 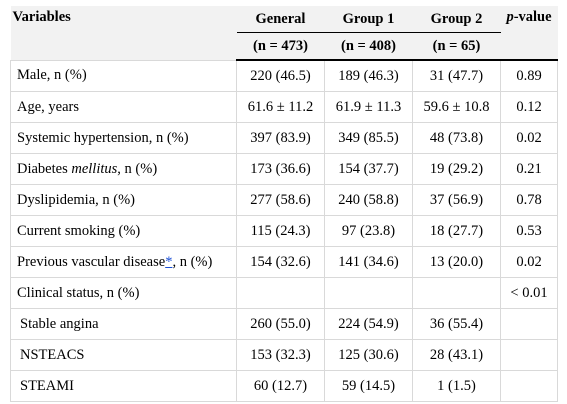 I want to click on cell-group2: 37 (56.9), so click(x=456, y=200).